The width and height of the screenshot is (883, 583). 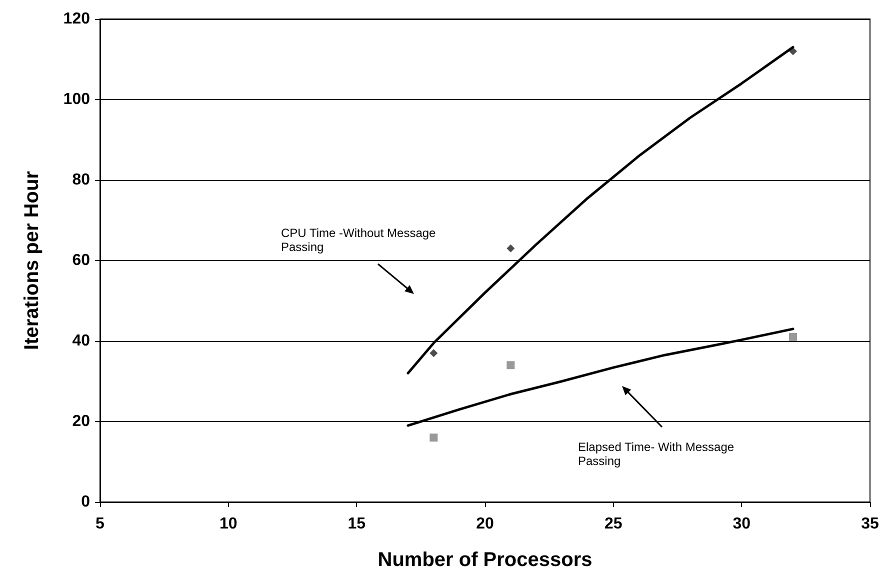 I want to click on y-tick-label: 0, so click(x=85, y=502).